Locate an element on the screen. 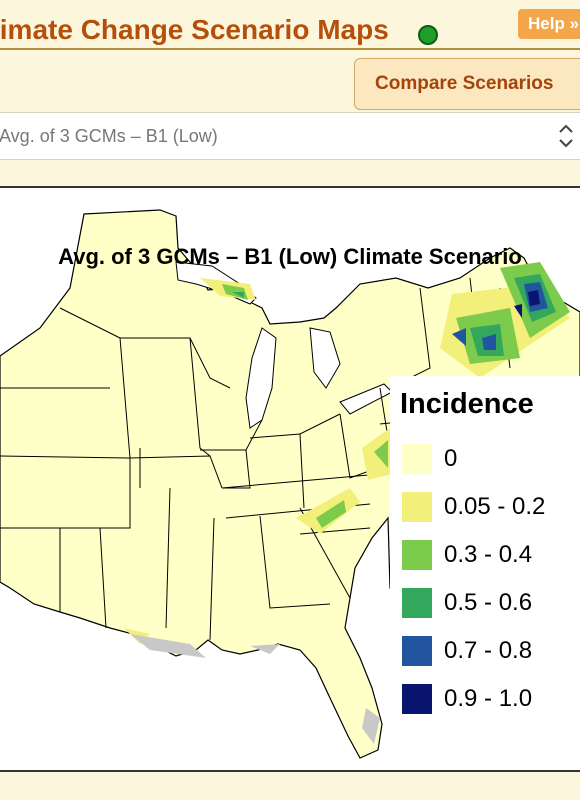 This screenshot has height=800, width=580. lake-huron is located at coordinates (325, 358).